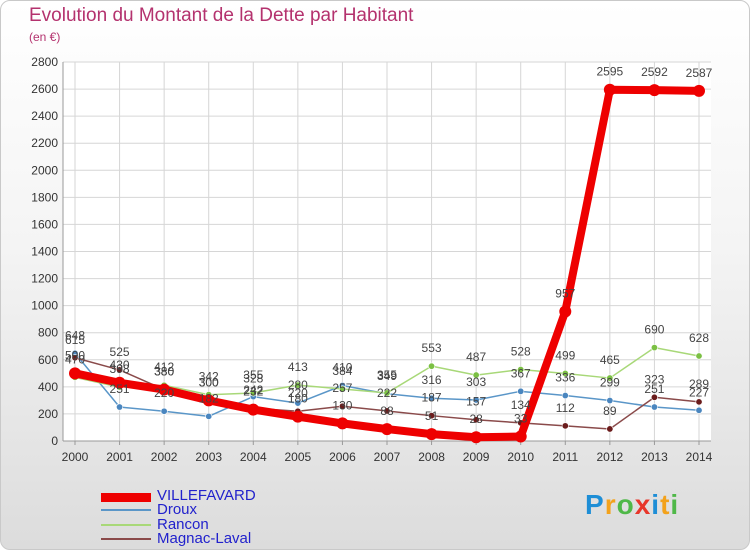  What do you see at coordinates (126, 510) in the screenshot?
I see `legend-swatch-droux` at bounding box center [126, 510].